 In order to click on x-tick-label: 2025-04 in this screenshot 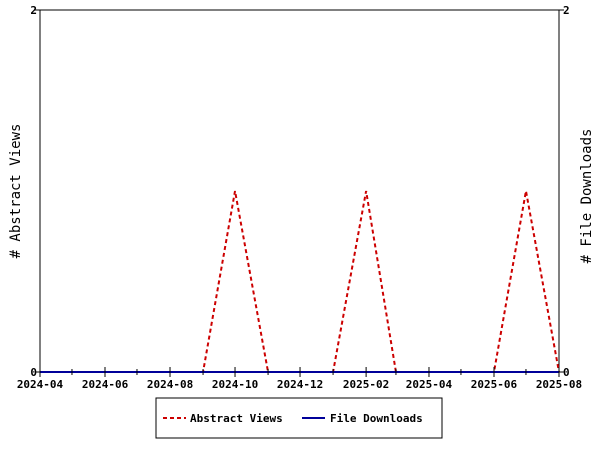, I will do `click(429, 384)`.